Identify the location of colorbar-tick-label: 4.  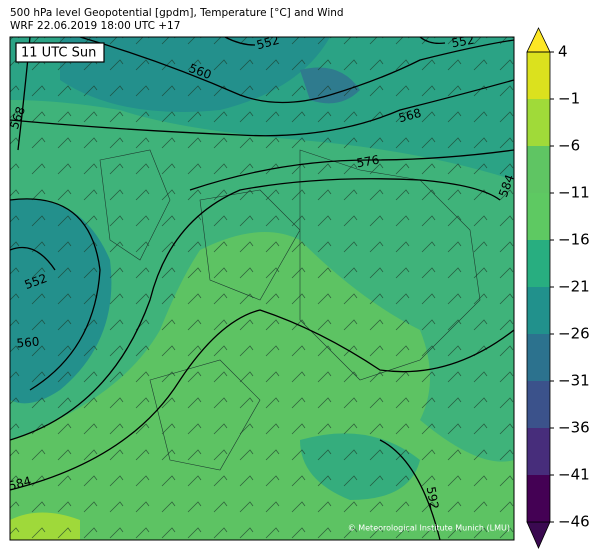
(563, 52).